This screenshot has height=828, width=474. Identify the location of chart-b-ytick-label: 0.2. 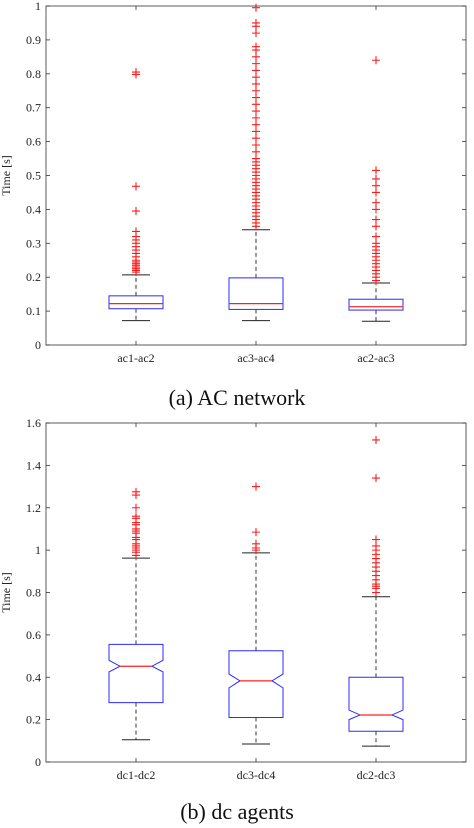
(33, 720).